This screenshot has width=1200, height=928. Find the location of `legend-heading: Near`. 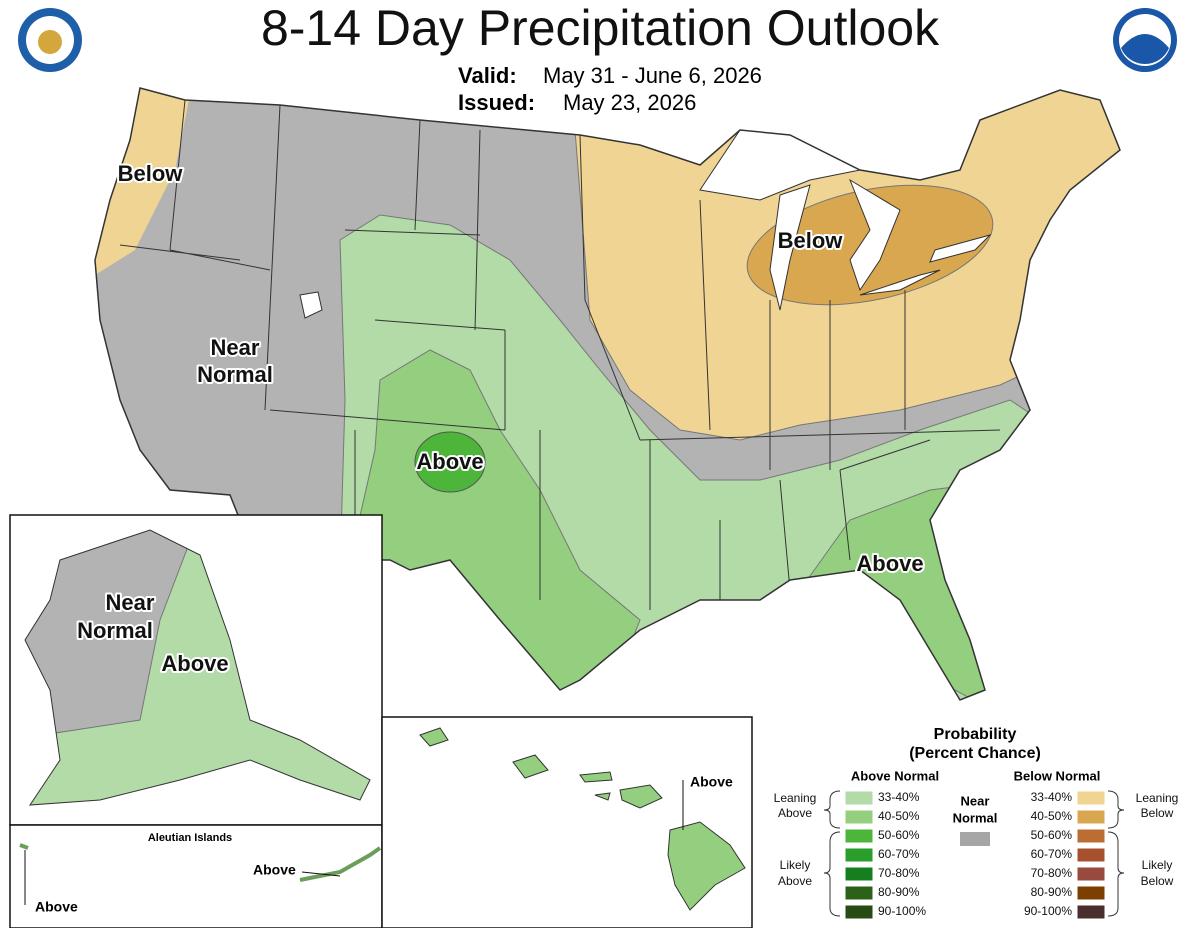

legend-heading: Near is located at coordinates (975, 800).